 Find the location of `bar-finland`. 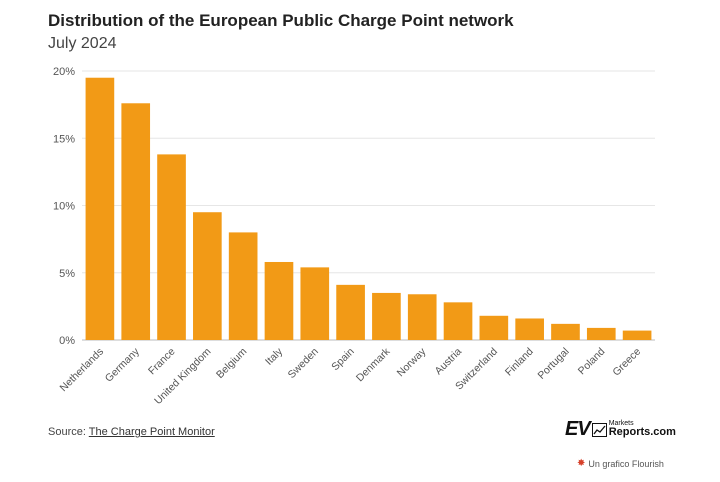

bar-finland is located at coordinates (529, 329).